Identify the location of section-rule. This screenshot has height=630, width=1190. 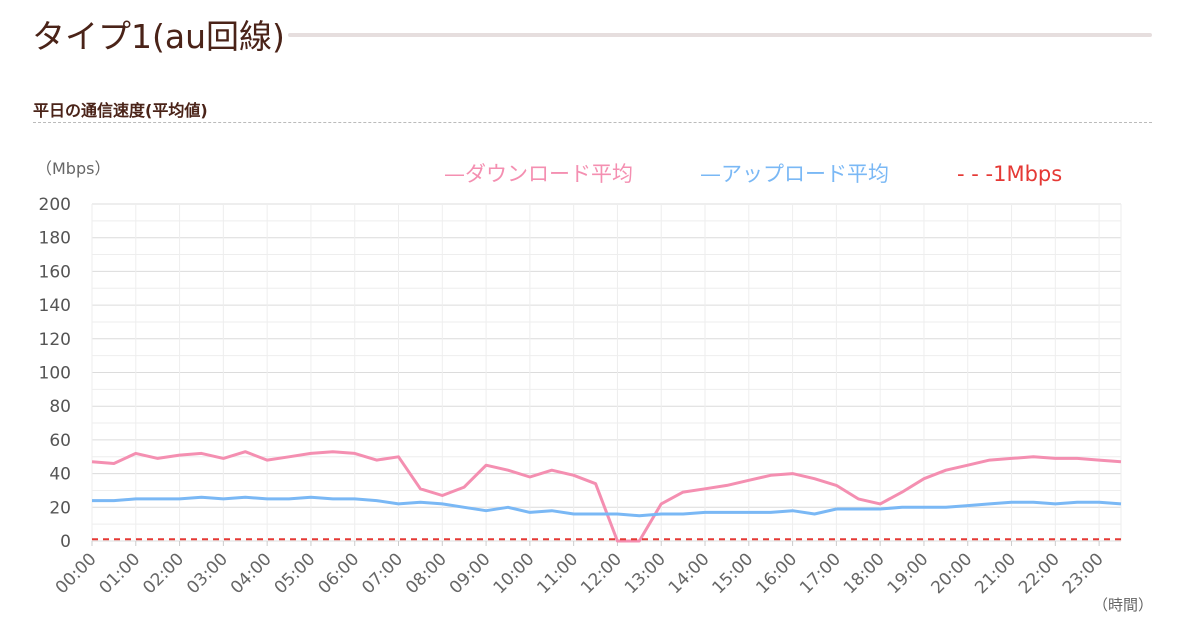
(592, 122).